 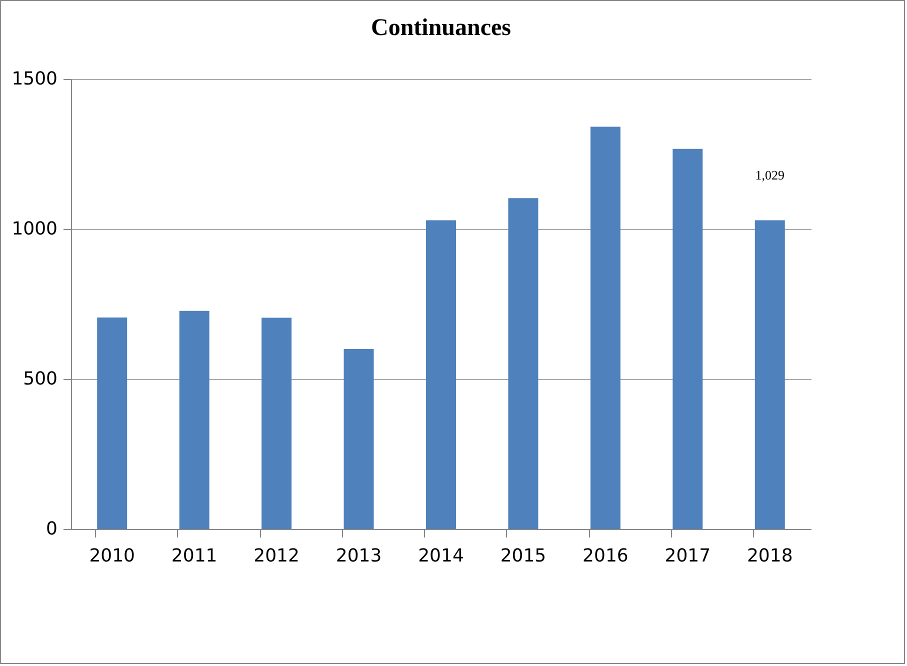 What do you see at coordinates (194, 556) in the screenshot?
I see `x-tick-label: 2011` at bounding box center [194, 556].